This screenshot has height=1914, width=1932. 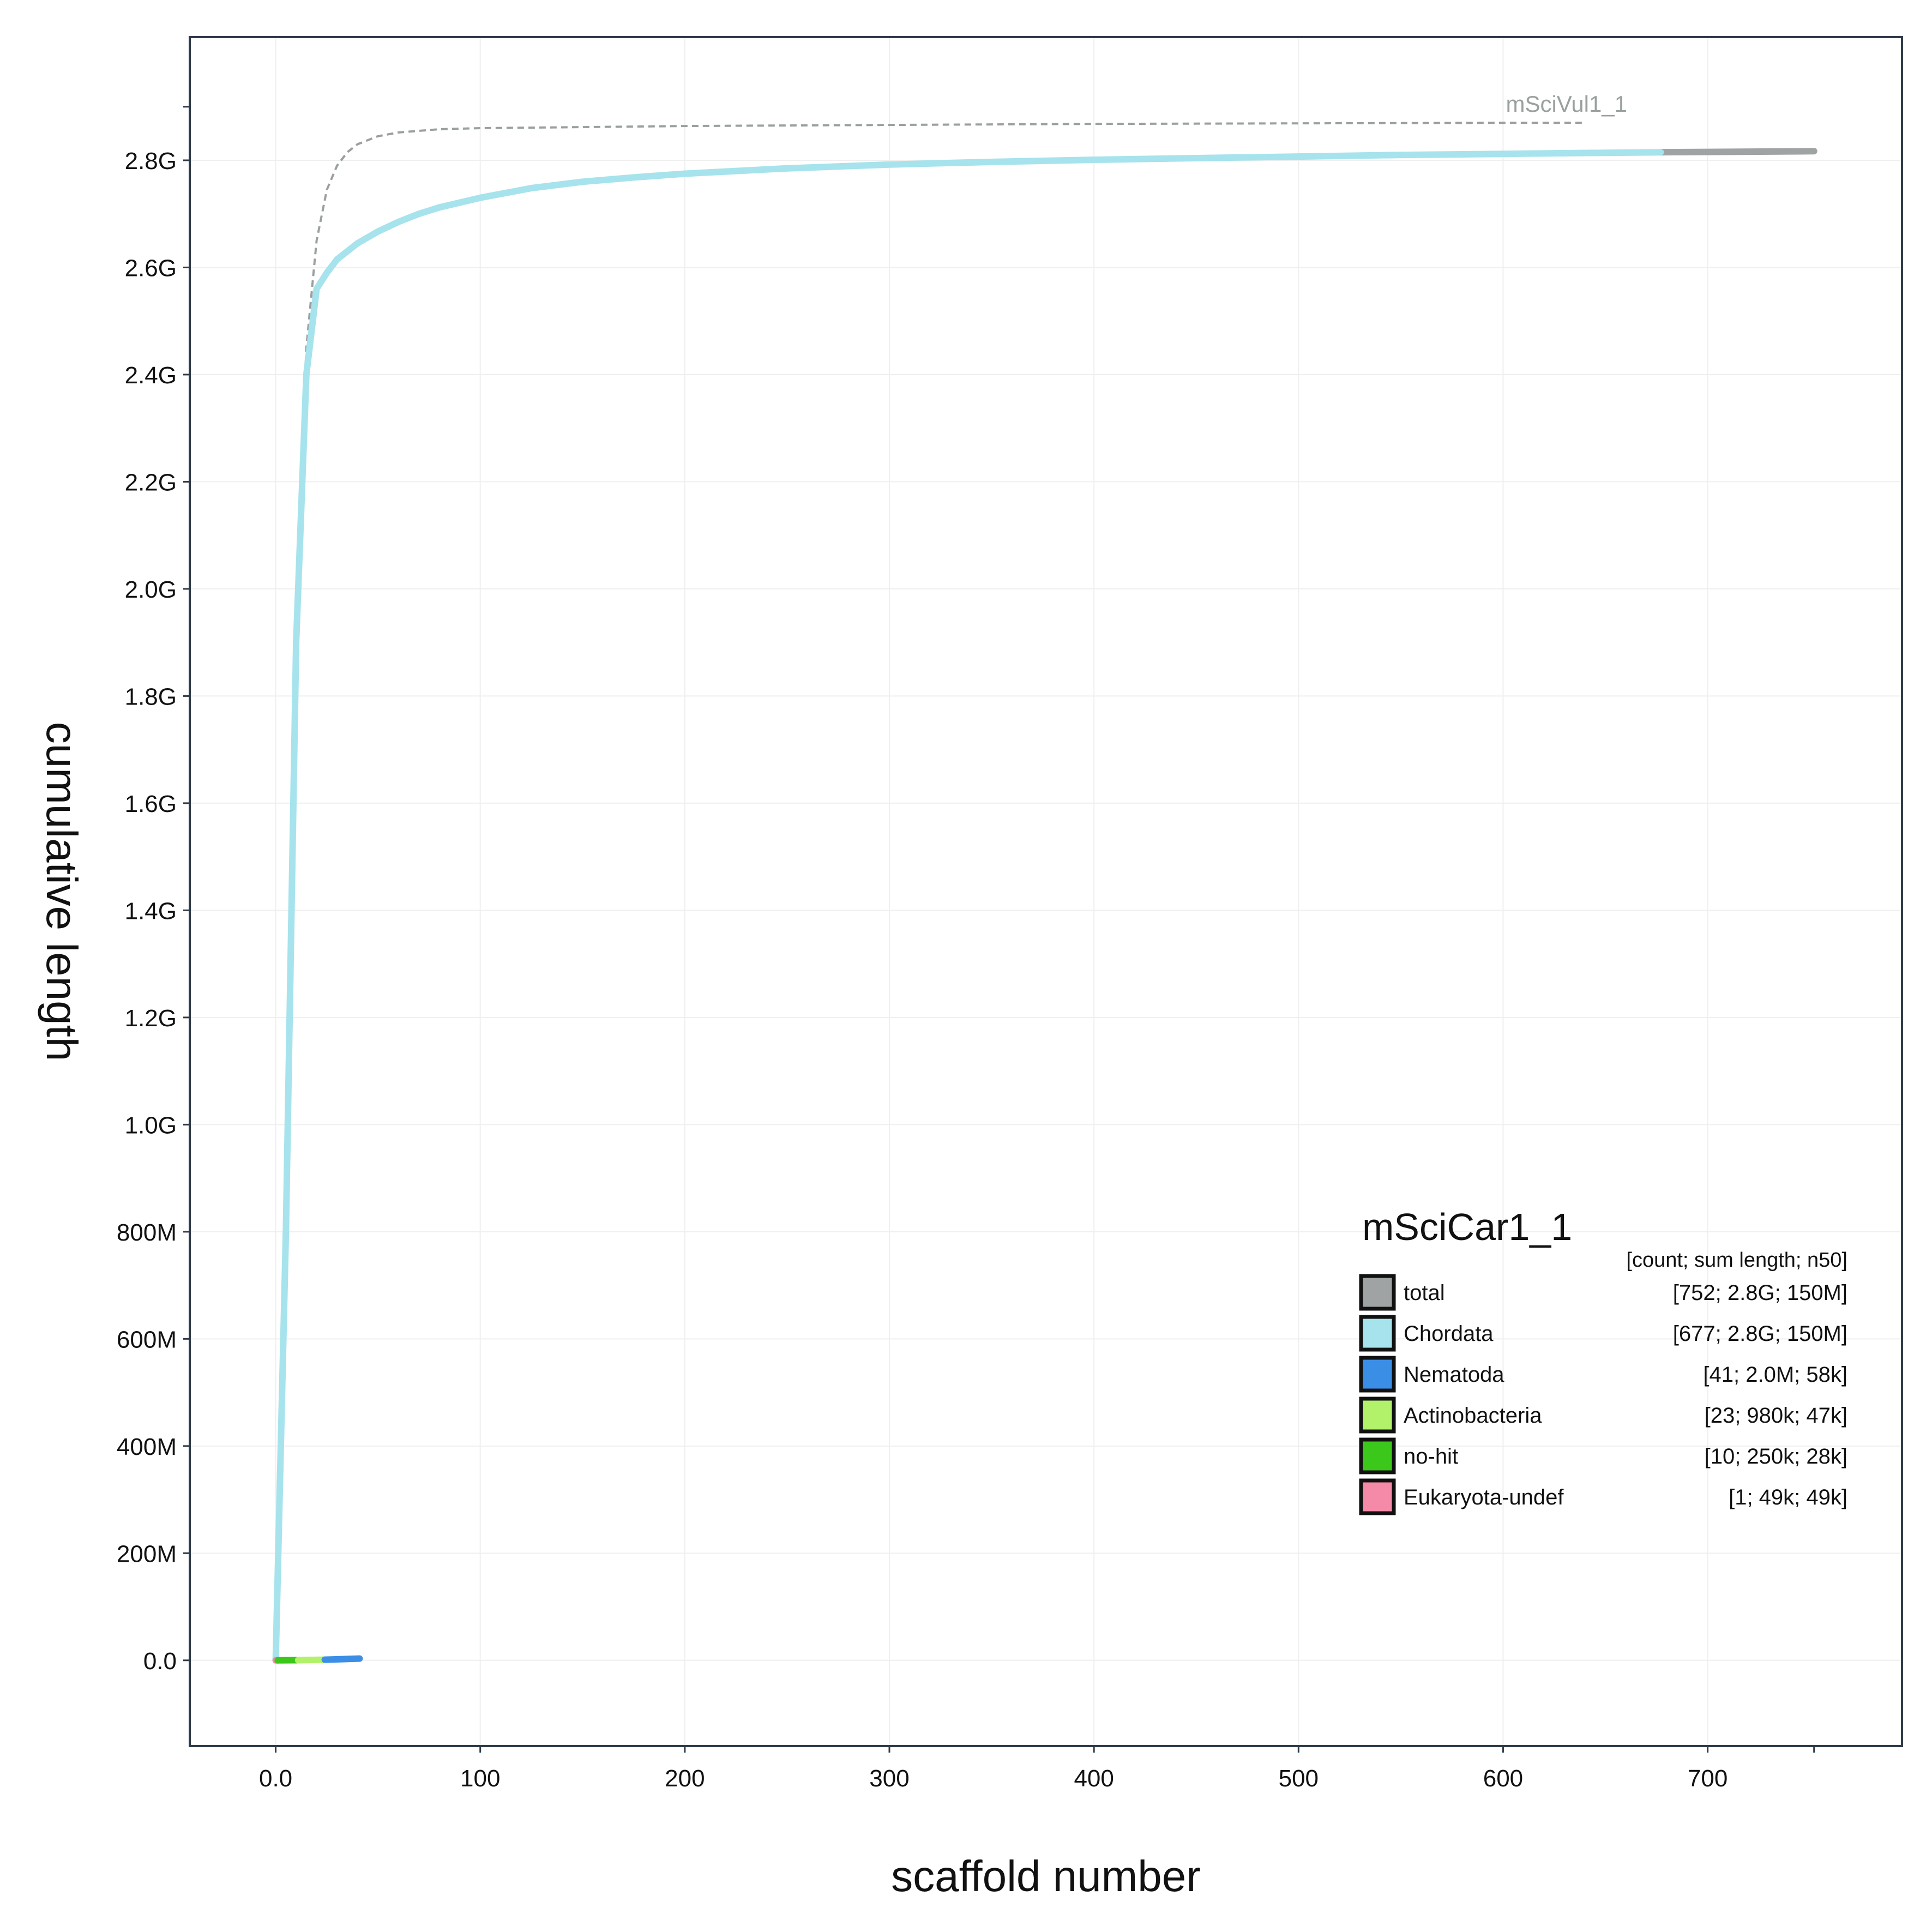 What do you see at coordinates (1377, 1374) in the screenshot?
I see `legend-swatch-nematoda` at bounding box center [1377, 1374].